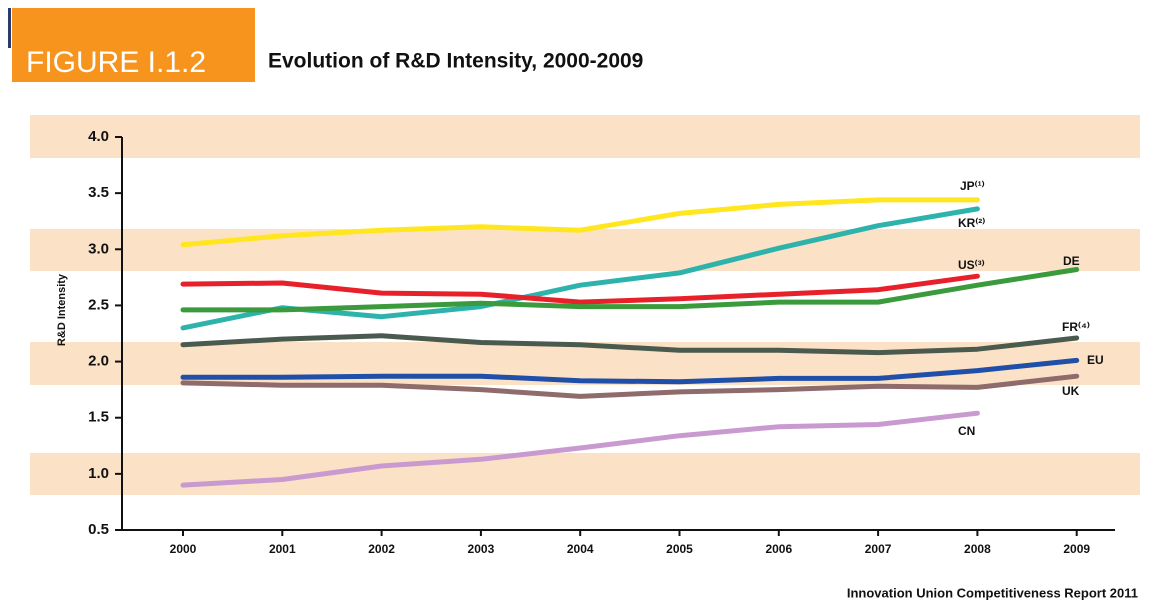 Image resolution: width=1159 pixels, height=601 pixels. I want to click on y-tick-label: 3.5, so click(98, 192).